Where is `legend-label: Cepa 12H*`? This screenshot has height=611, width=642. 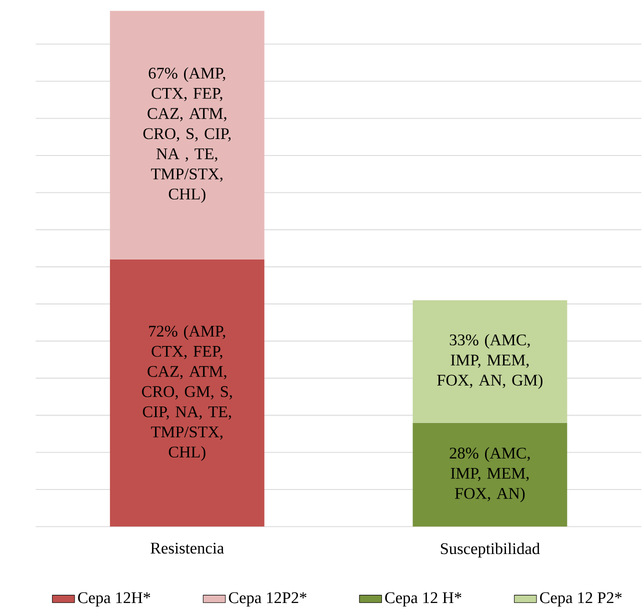 legend-label: Cepa 12H* is located at coordinates (114, 599).